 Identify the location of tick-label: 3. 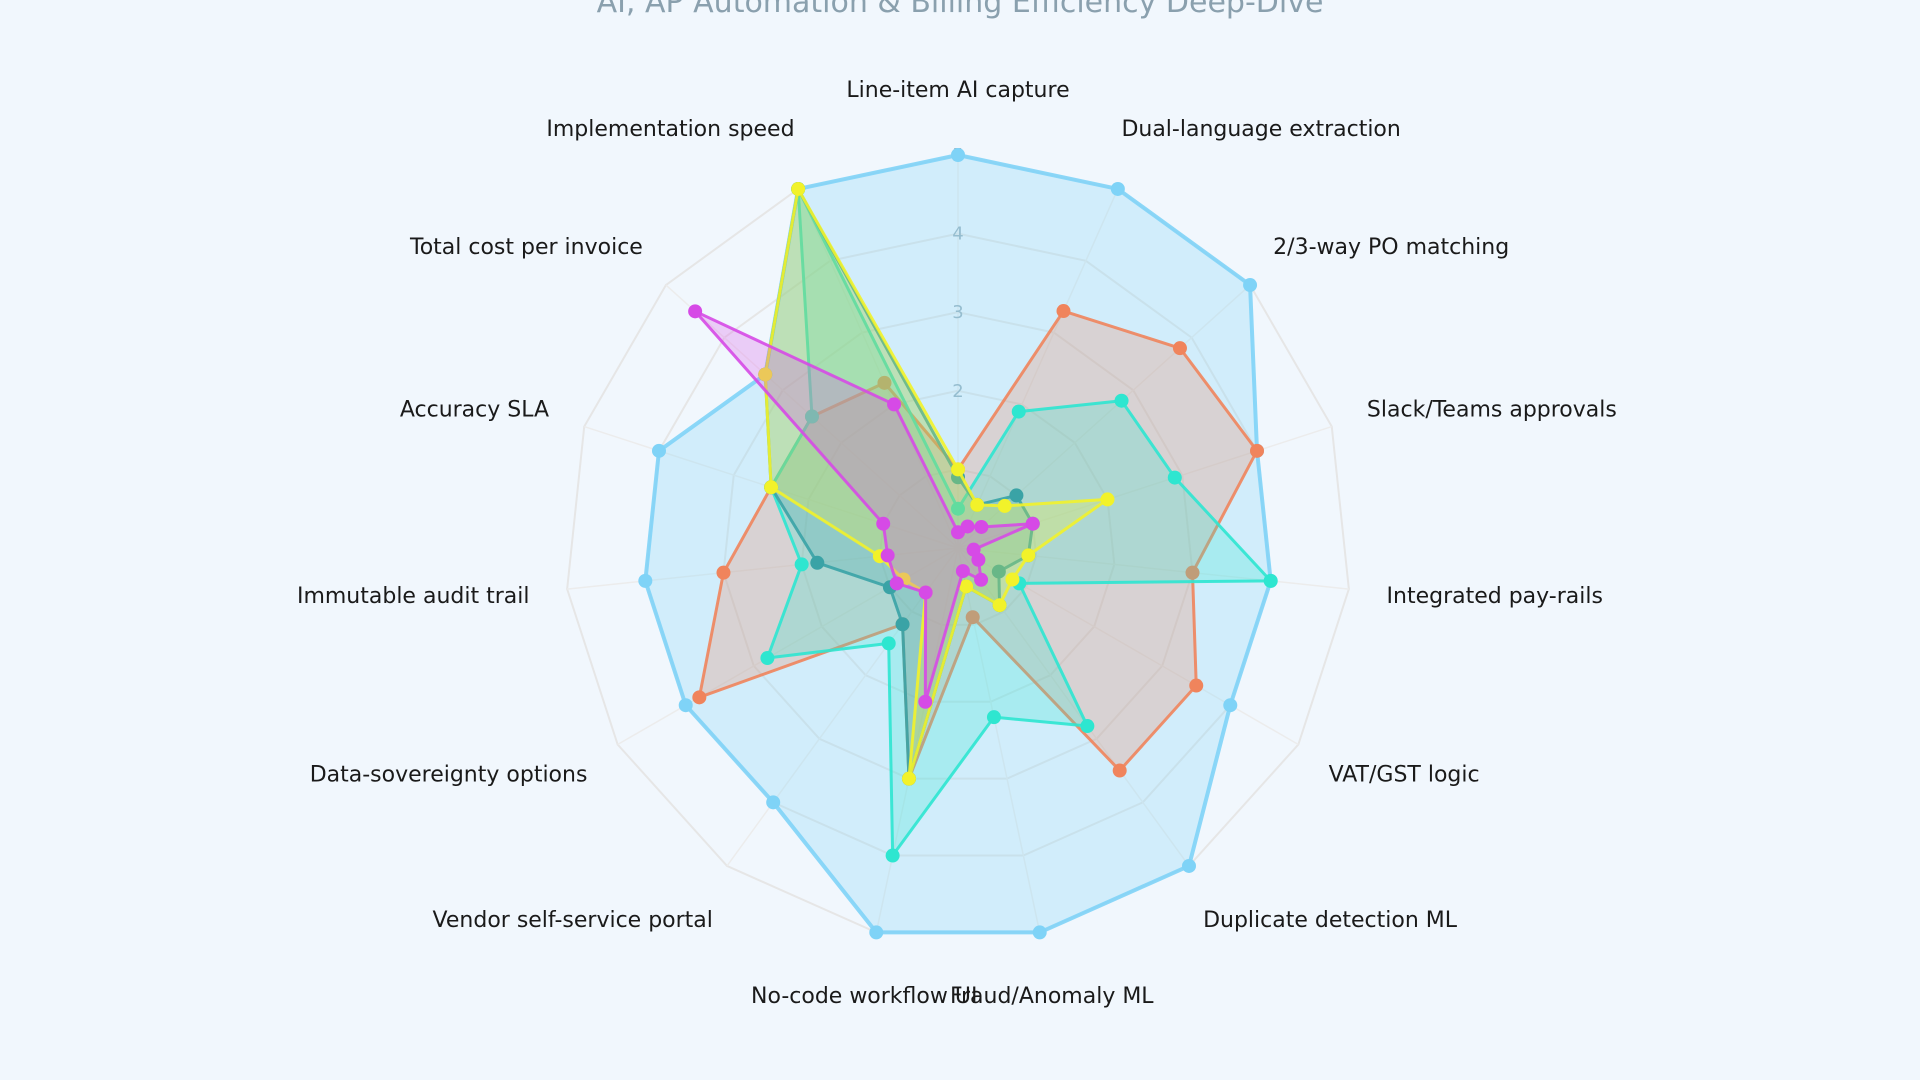
(957, 312).